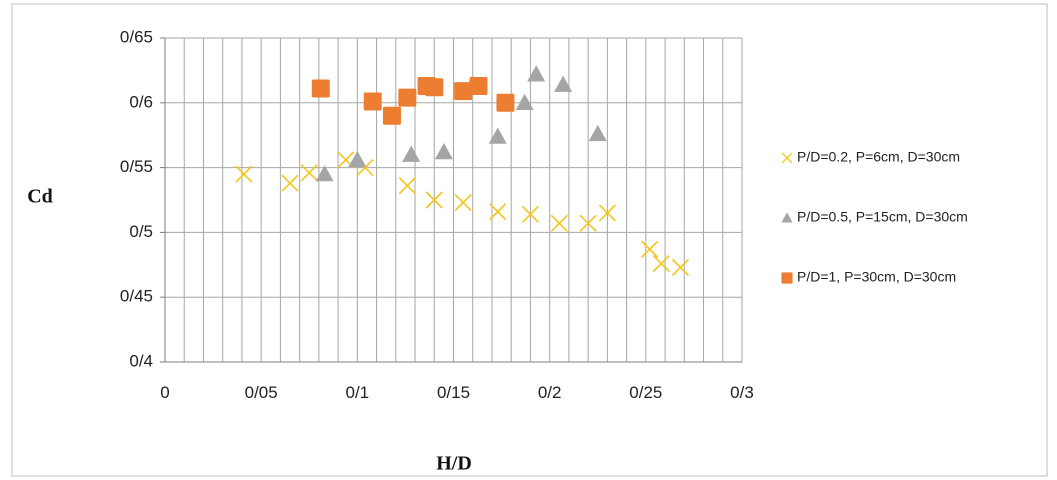 The height and width of the screenshot is (480, 1057). Describe the element at coordinates (878, 157) in the screenshot. I see `legend-label: P/D=0.2, P=6cm, D=30cm` at that location.